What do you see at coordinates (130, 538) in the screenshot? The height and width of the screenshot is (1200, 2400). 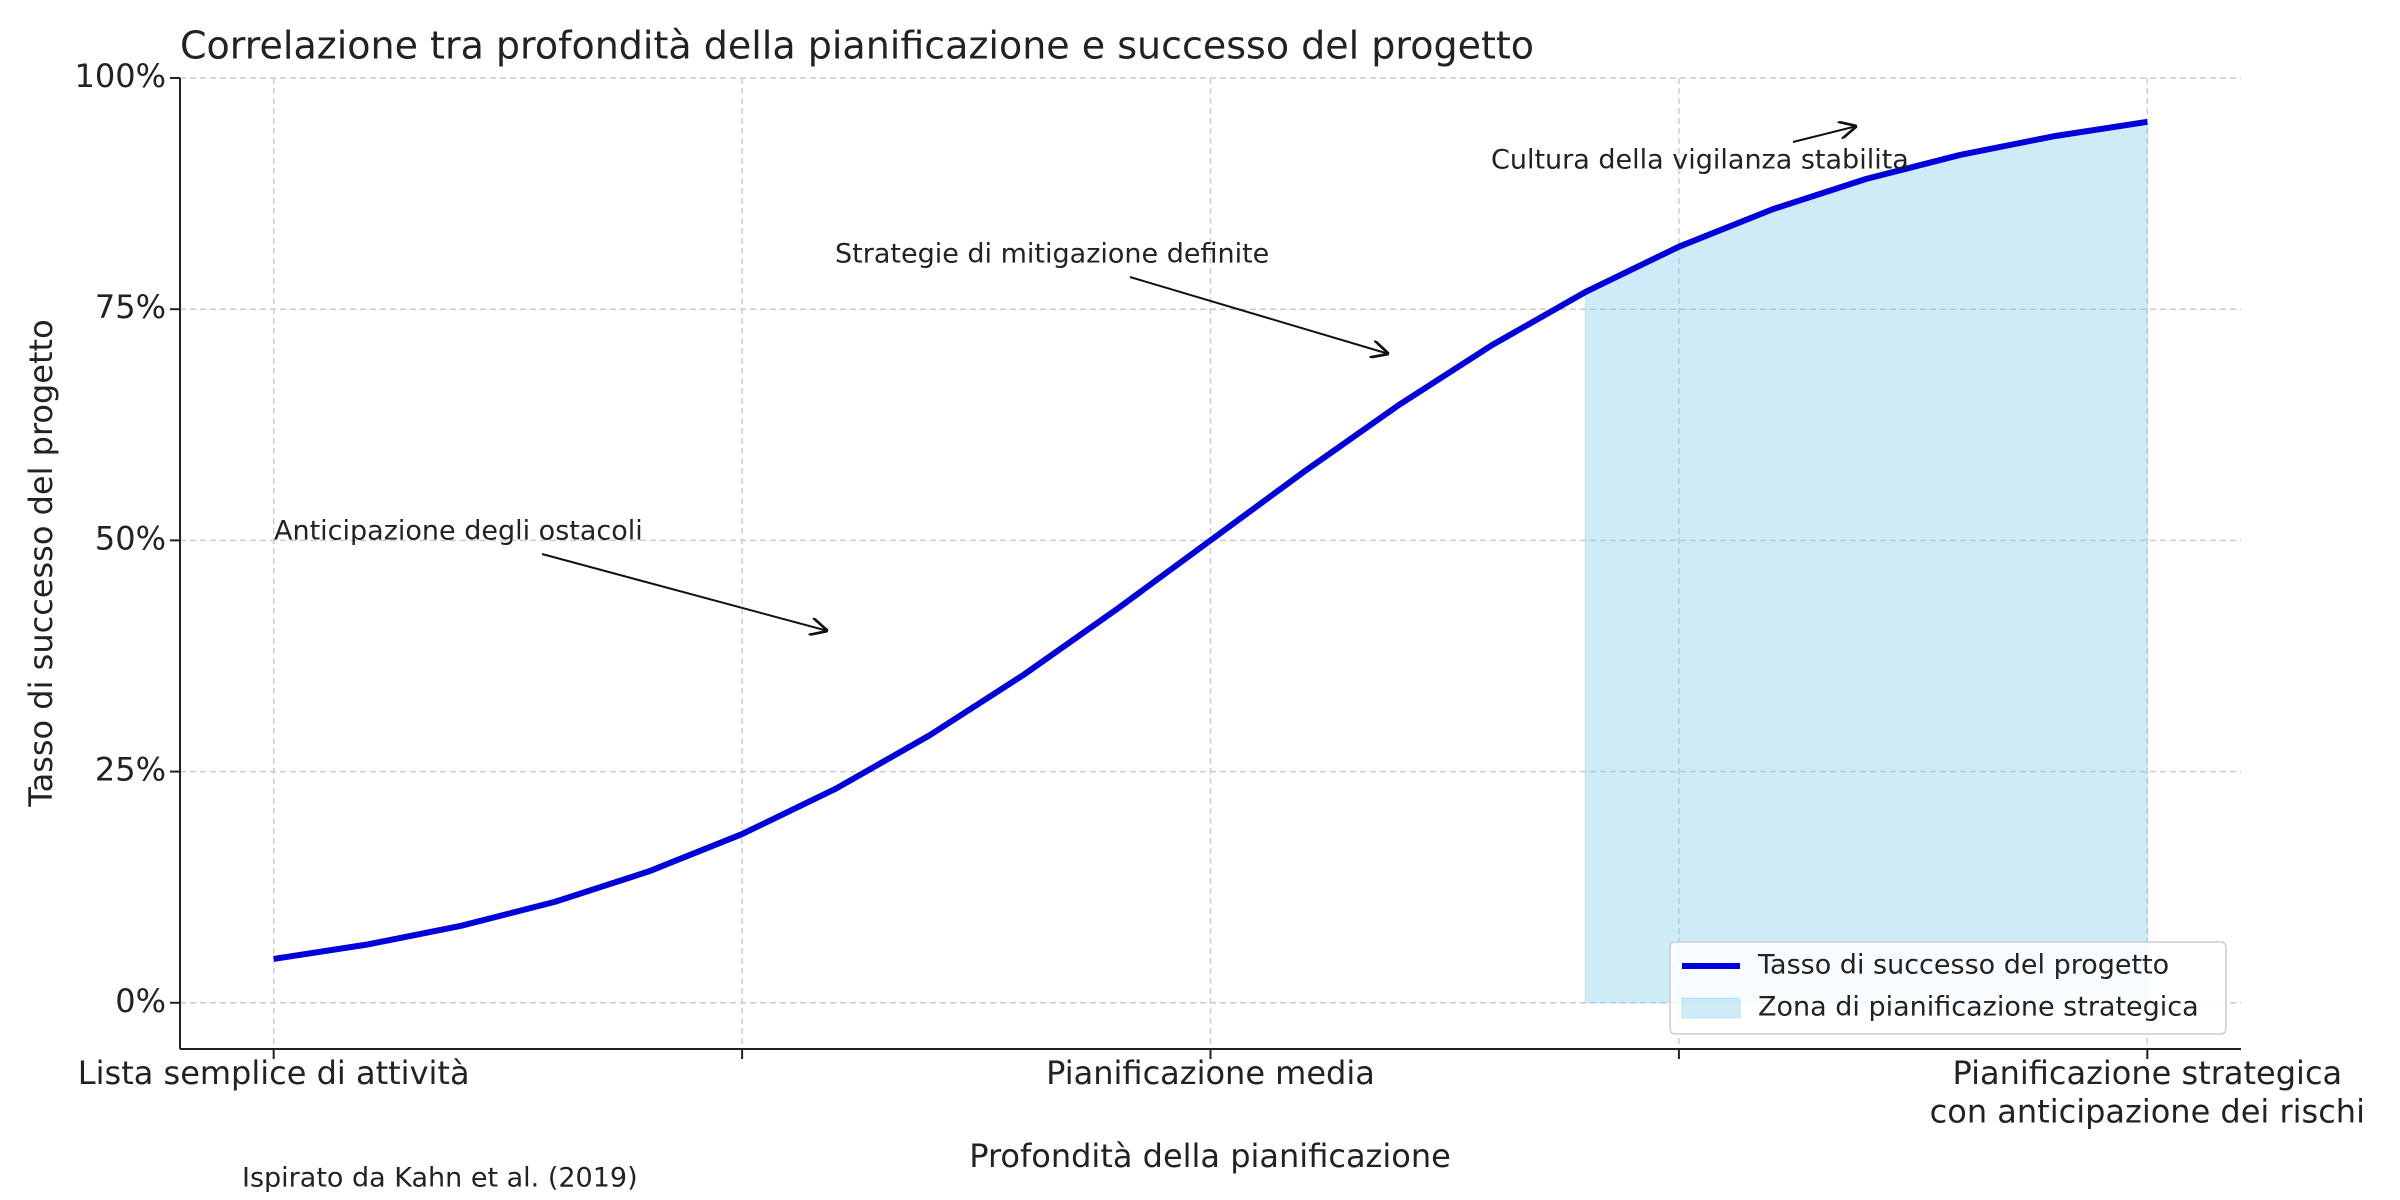 I see `y-tick-label: 50%` at bounding box center [130, 538].